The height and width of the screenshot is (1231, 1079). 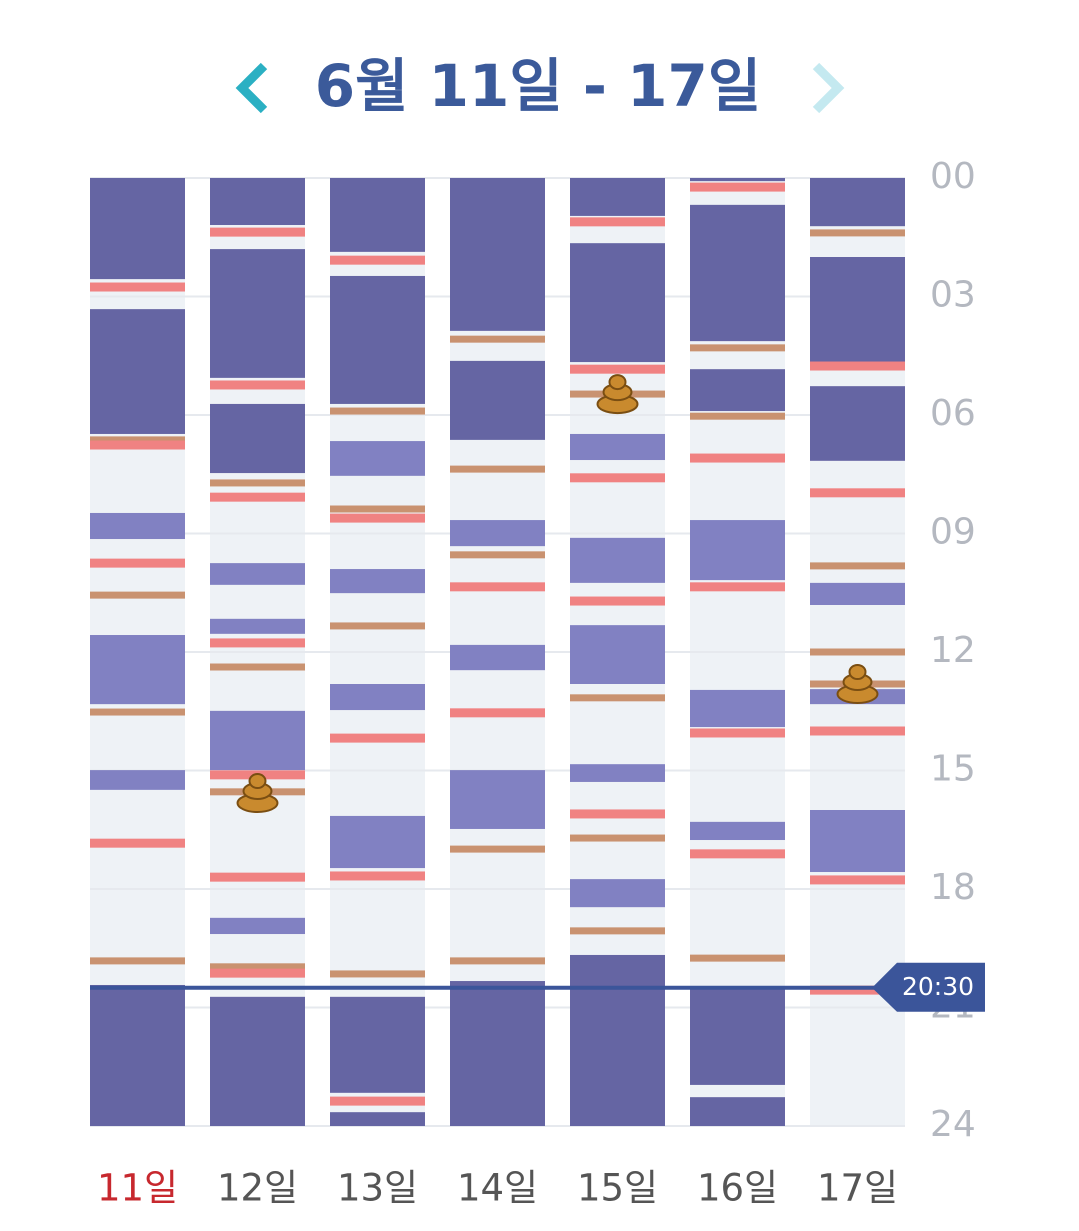 I want to click on now-label-box, so click(x=928, y=987).